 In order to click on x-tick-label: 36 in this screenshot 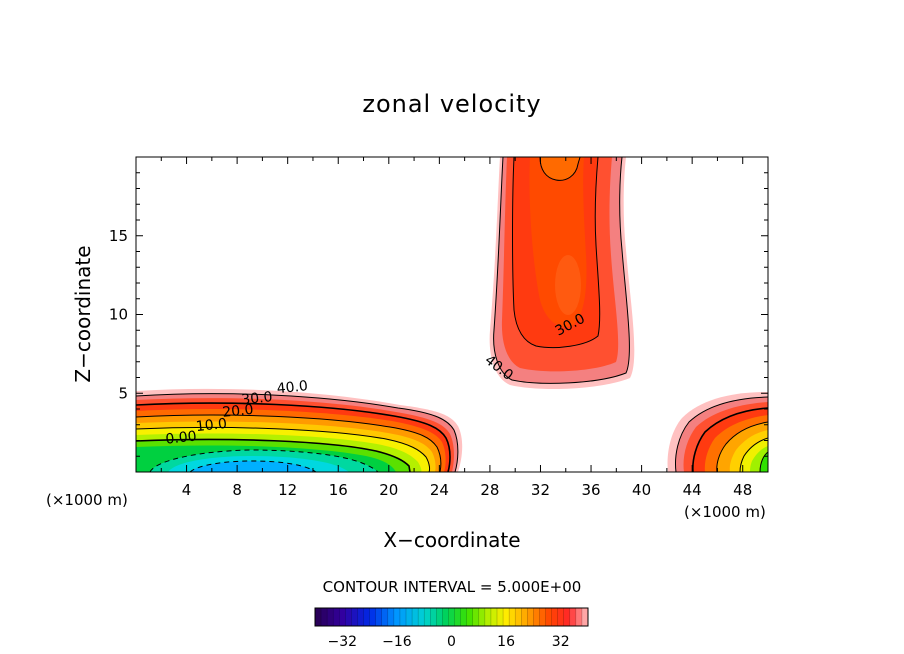, I will do `click(590, 490)`.